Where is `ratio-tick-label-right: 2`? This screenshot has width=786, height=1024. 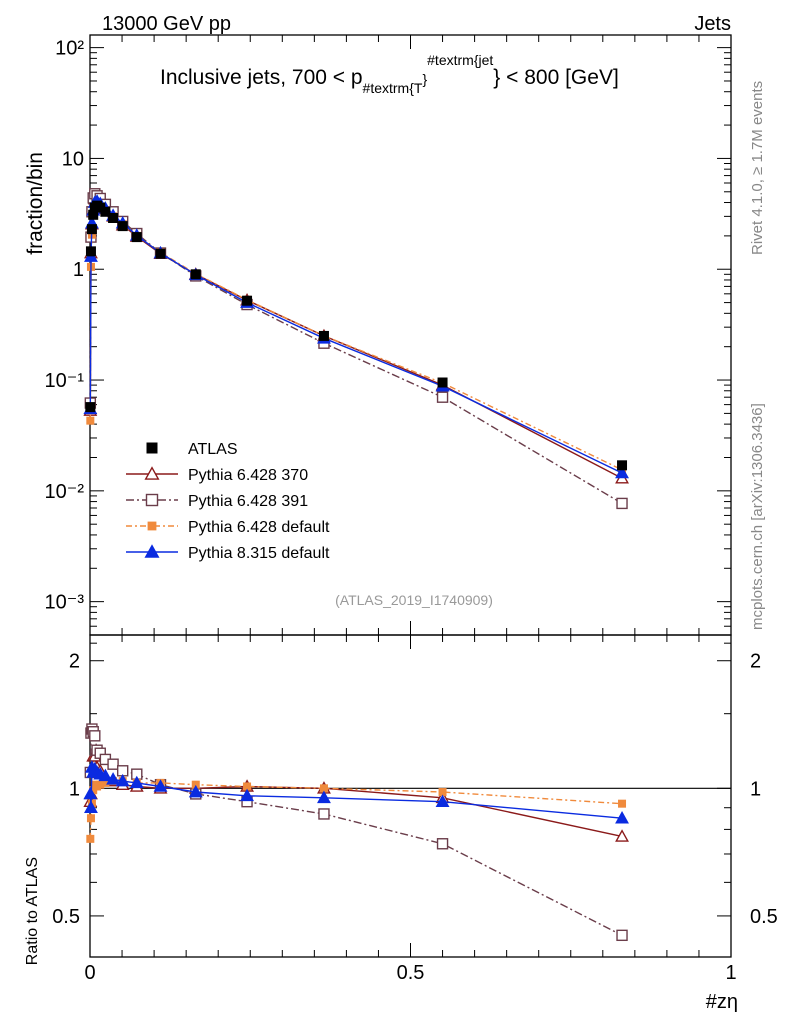 ratio-tick-label-right: 2 is located at coordinates (755, 662).